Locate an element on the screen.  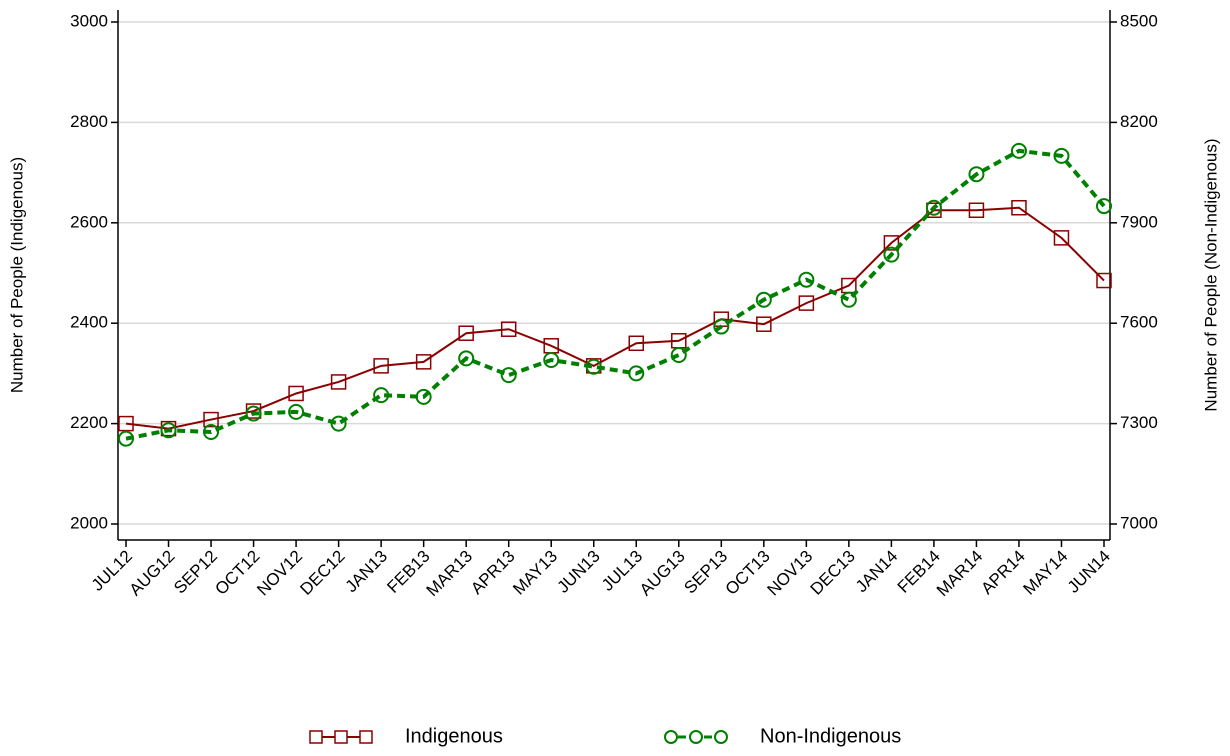
legend-label: Non-Indigenous is located at coordinates (830, 736).